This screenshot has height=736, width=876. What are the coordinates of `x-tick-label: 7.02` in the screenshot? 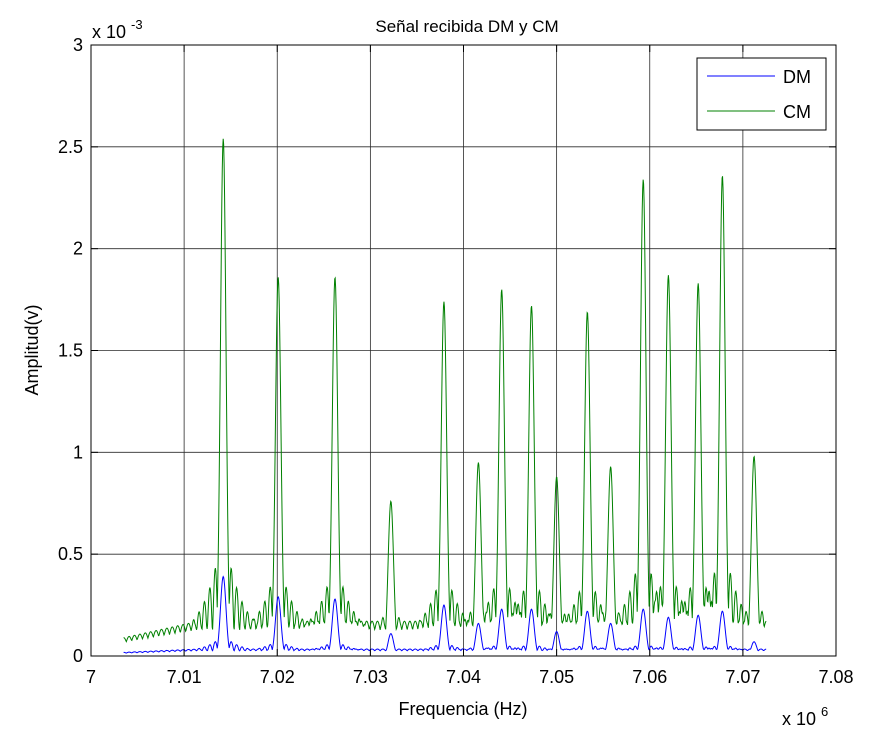 It's located at (277, 677).